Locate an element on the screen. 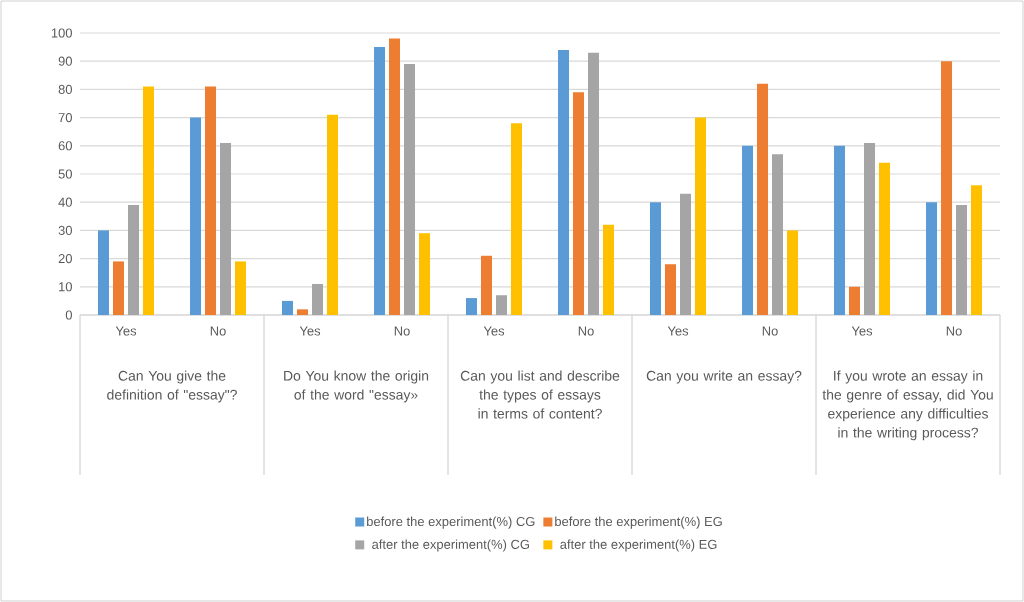 This screenshot has width=1024, height=602. legend-label: after the experiment(%) CG is located at coordinates (450, 545).